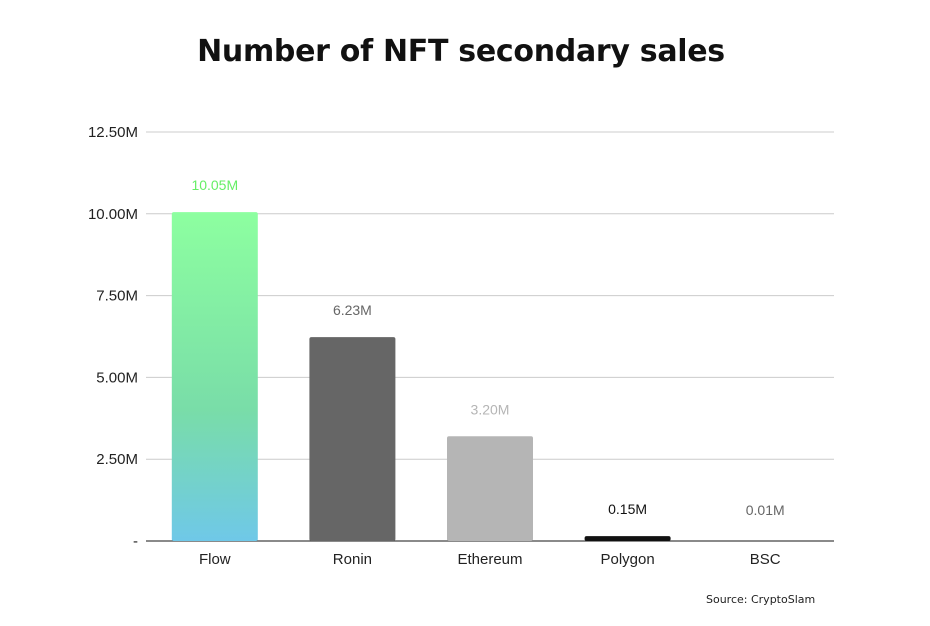 The height and width of the screenshot is (626, 930). Describe the element at coordinates (135, 541) in the screenshot. I see `y-tick-label: -` at that location.